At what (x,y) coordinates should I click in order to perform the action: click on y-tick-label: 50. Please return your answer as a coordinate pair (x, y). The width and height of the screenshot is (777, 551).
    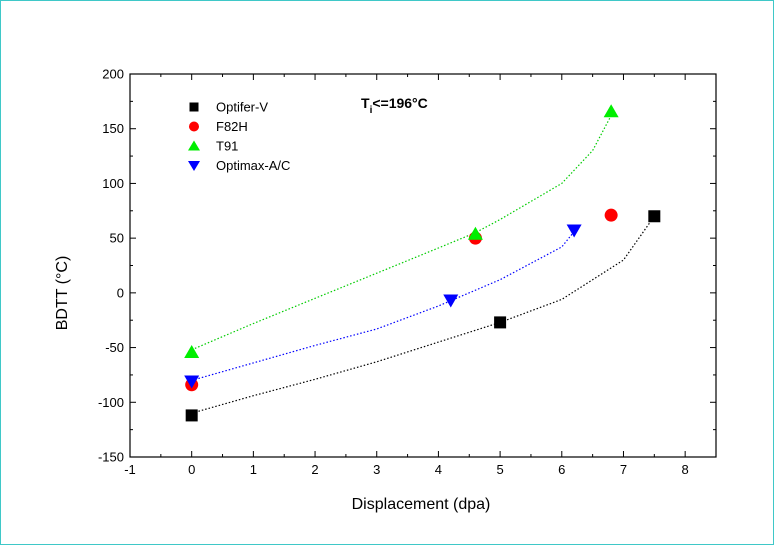
    Looking at the image, I should click on (117, 238).